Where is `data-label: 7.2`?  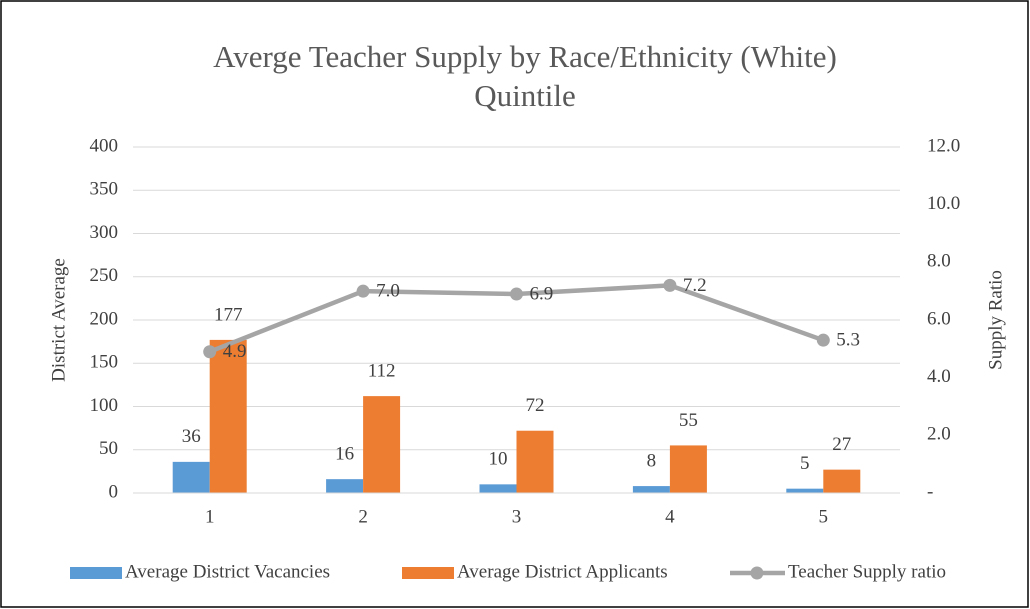
data-label: 7.2 is located at coordinates (695, 285).